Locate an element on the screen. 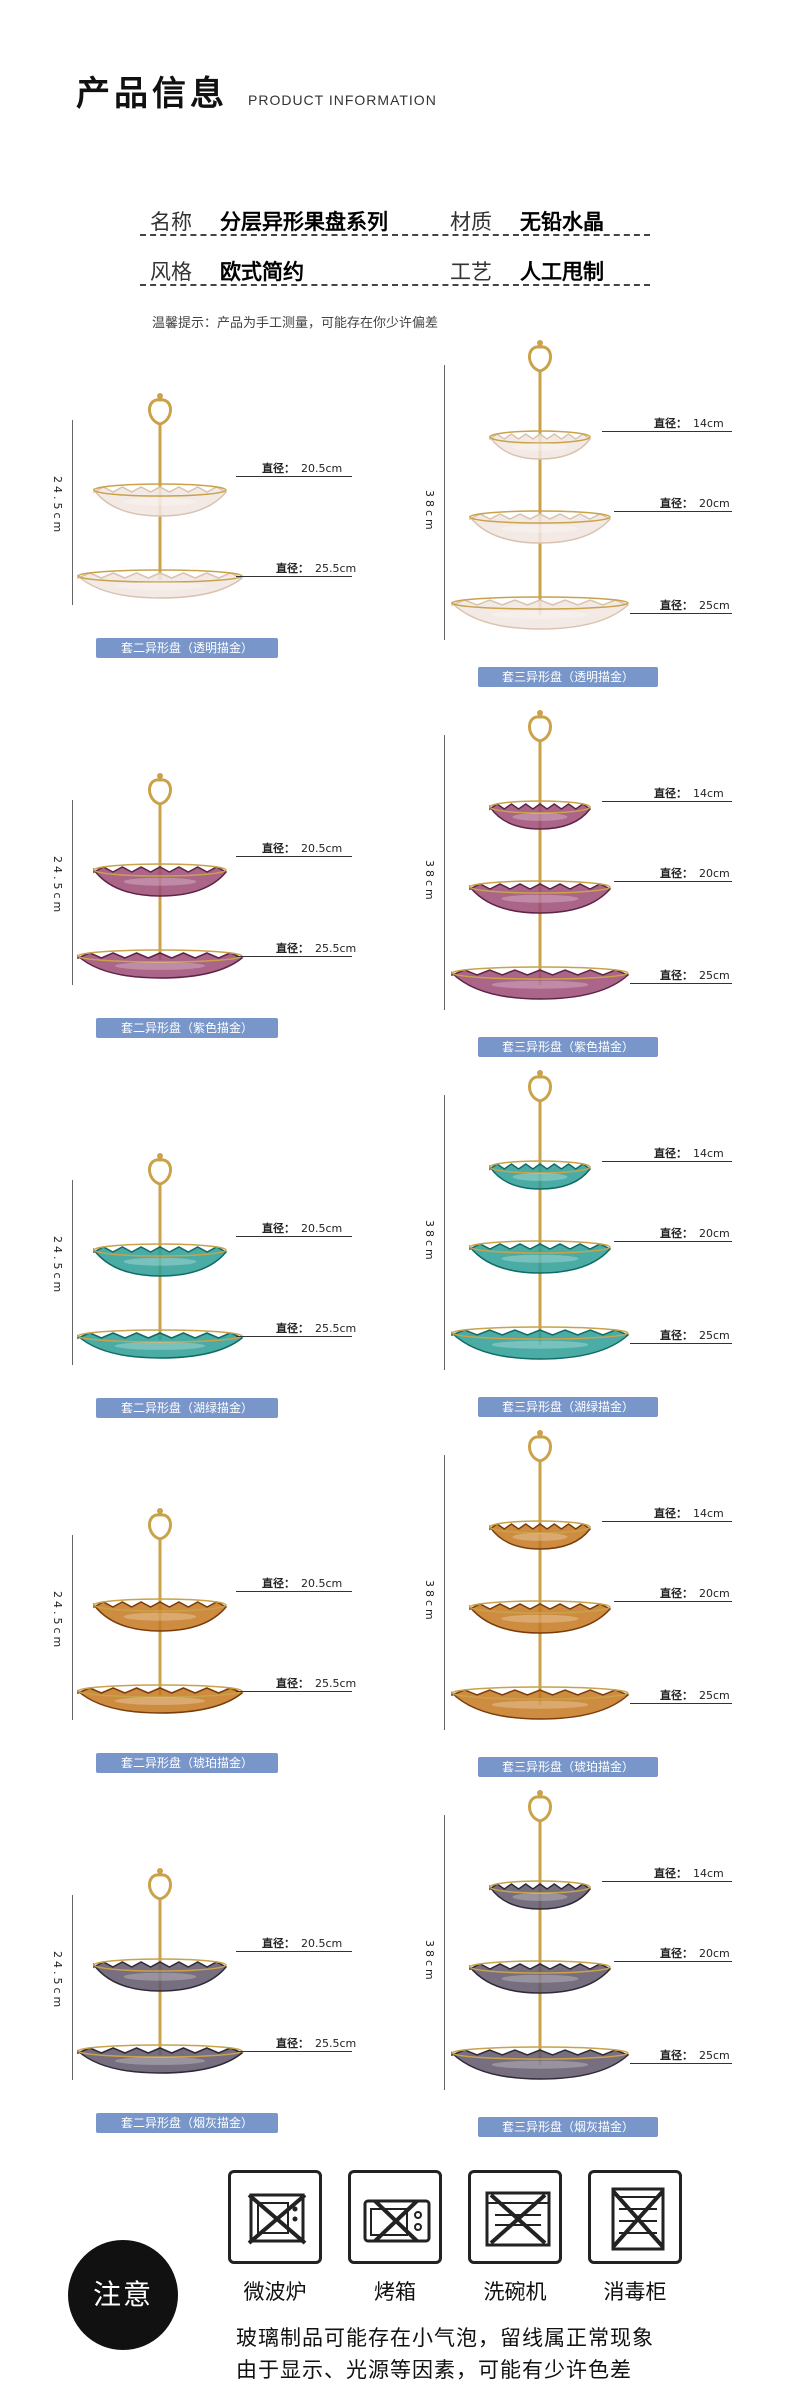  microwave-item: 微波炉 is located at coordinates (275, 2238).